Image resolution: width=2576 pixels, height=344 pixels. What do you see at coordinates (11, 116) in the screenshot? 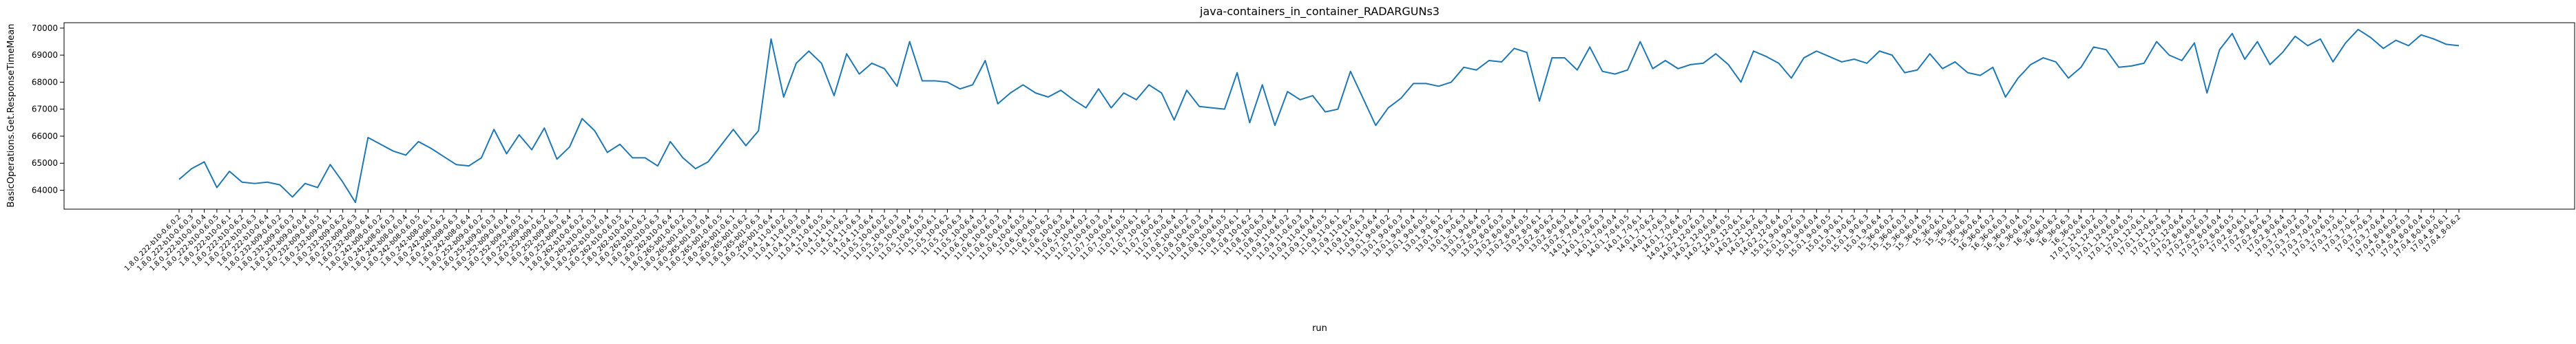
I see `y-axis-label: BasicOperations.Get.ResponseTimeMean` at bounding box center [11, 116].